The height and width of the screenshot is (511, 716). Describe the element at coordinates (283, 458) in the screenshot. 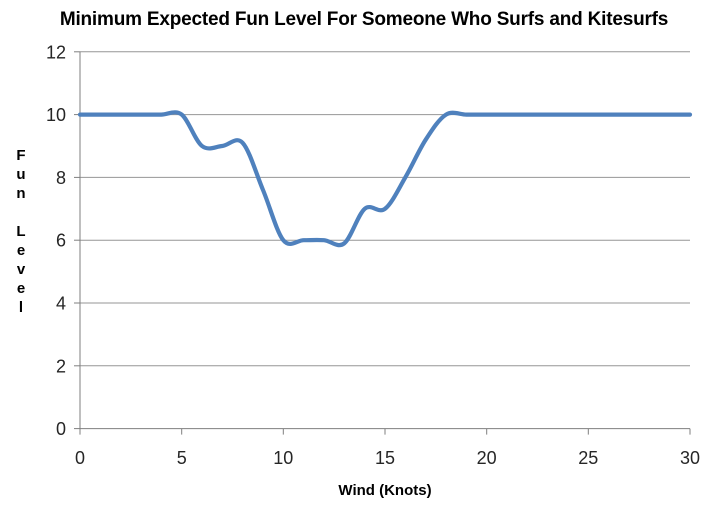

I see `x-tick-label: 10` at that location.